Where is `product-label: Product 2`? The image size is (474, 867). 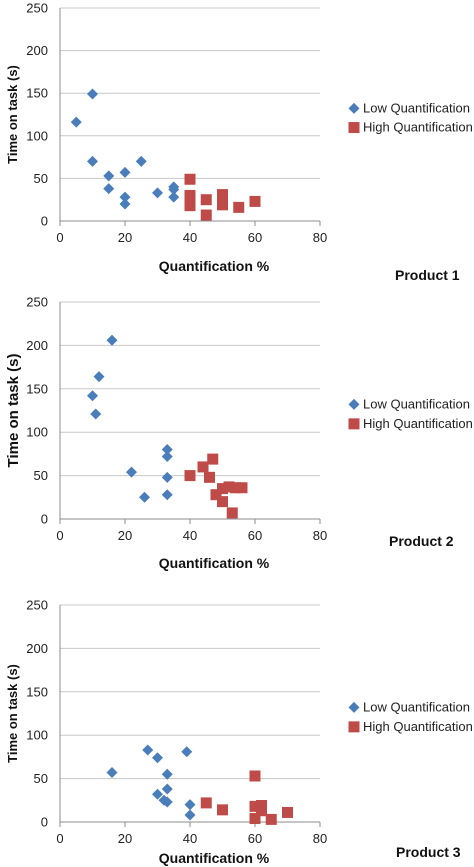 product-label: Product 2 is located at coordinates (421, 541).